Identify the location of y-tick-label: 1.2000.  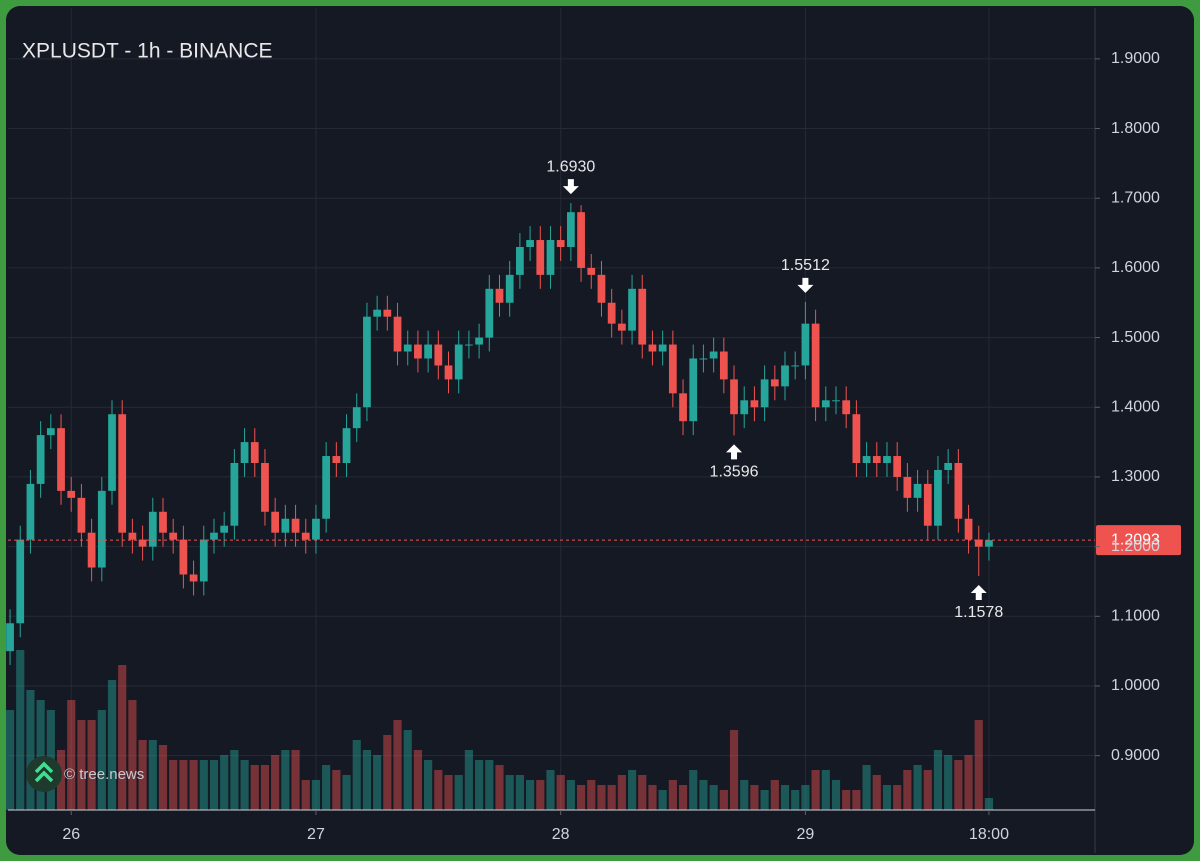
(1135, 546).